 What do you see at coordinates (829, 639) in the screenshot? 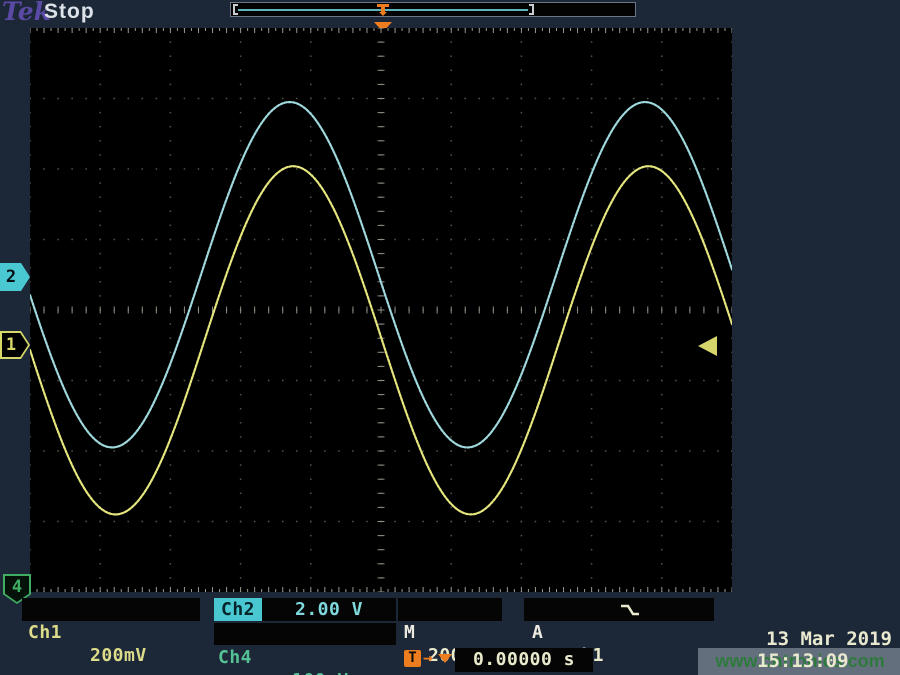
I see `date-display: 13 Mar 2019` at bounding box center [829, 639].